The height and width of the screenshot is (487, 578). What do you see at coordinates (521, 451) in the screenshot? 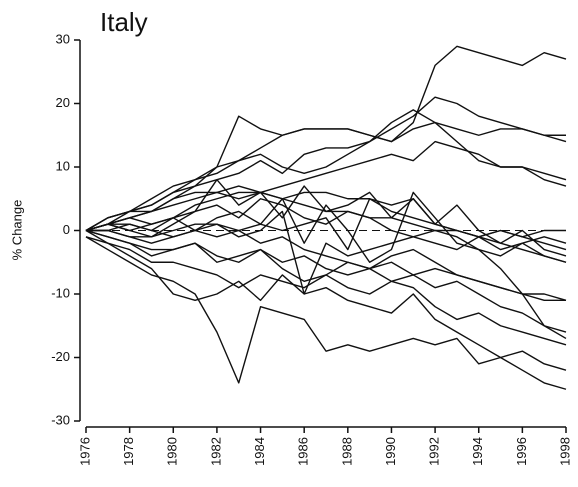
I see `x-tick-label: 1996` at bounding box center [521, 451].